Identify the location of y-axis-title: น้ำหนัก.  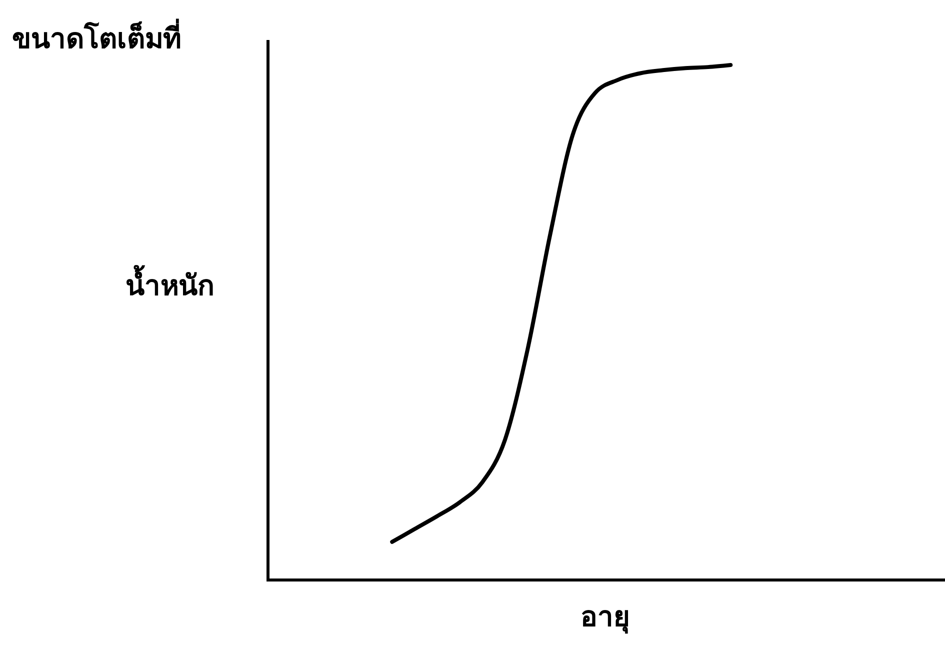
(170, 283).